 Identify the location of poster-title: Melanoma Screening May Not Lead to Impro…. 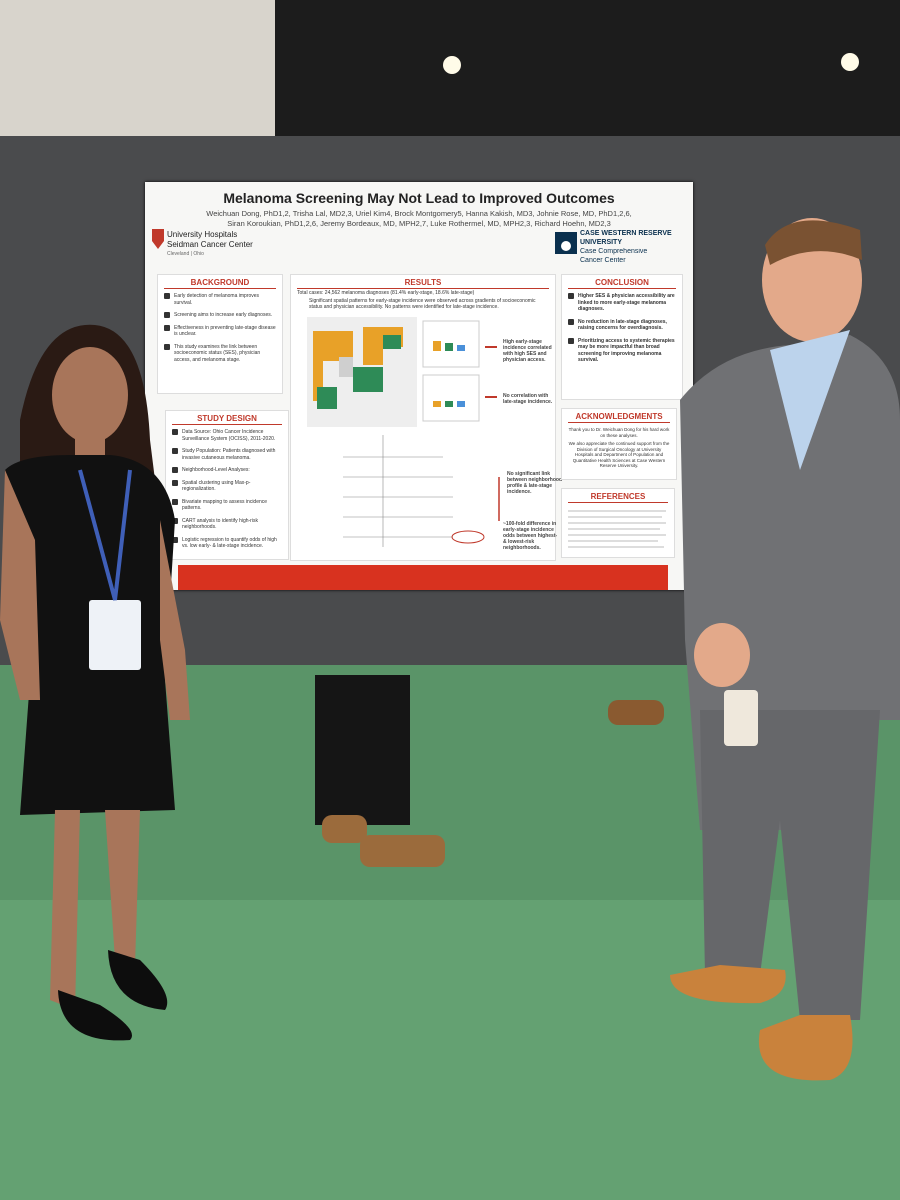
(419, 198).